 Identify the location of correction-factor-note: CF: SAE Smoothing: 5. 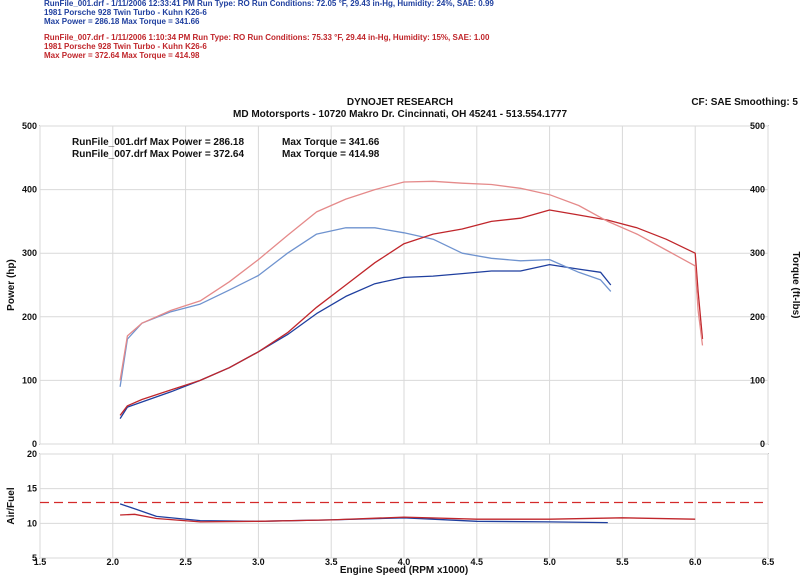
(744, 102).